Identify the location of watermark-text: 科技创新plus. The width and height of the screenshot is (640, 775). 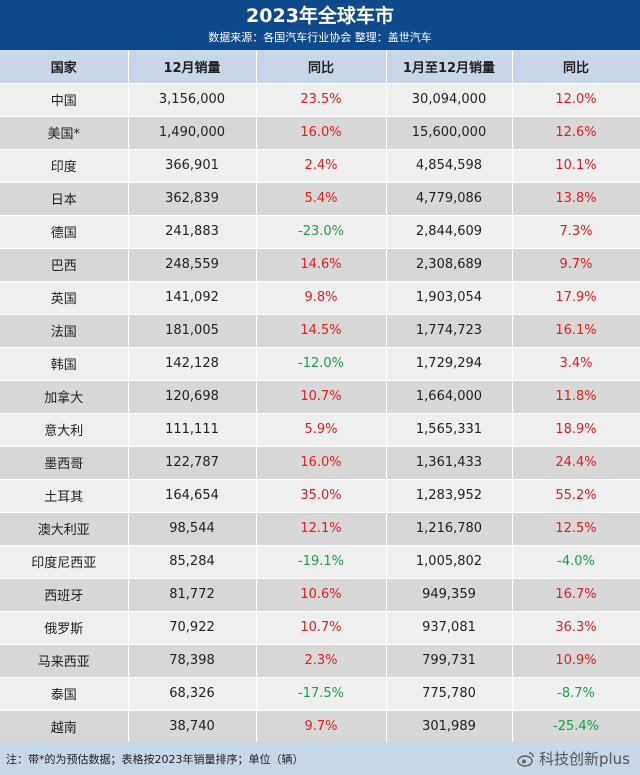
(584, 759).